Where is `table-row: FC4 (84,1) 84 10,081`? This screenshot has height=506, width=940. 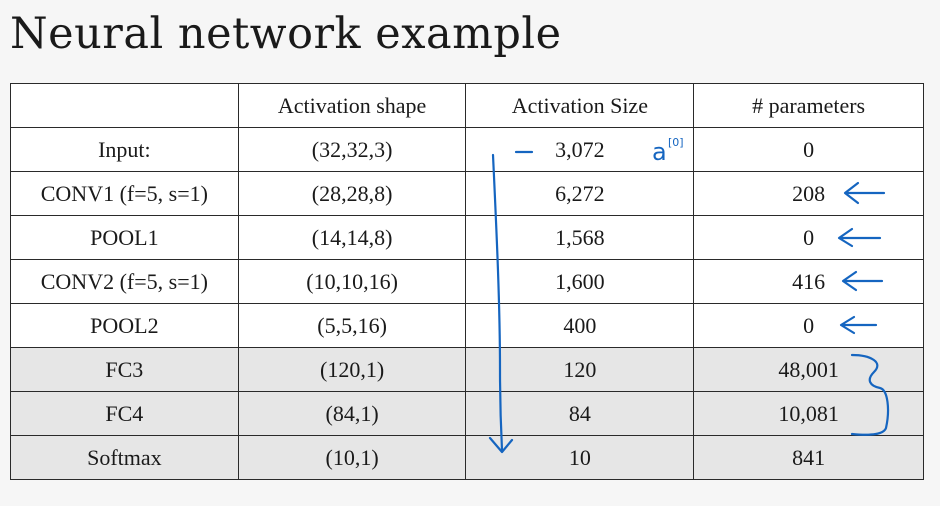
table-row: FC4 (84,1) 84 10,081 is located at coordinates (467, 413).